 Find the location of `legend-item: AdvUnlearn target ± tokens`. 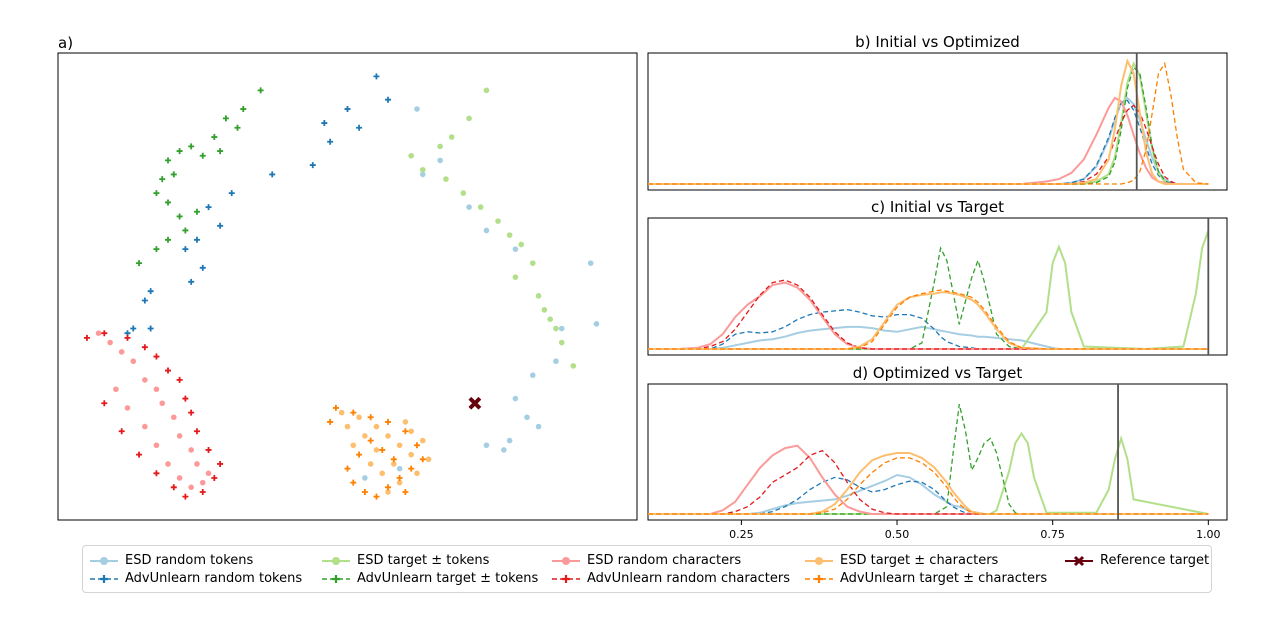

legend-item: AdvUnlearn target ± tokens is located at coordinates (429, 578).